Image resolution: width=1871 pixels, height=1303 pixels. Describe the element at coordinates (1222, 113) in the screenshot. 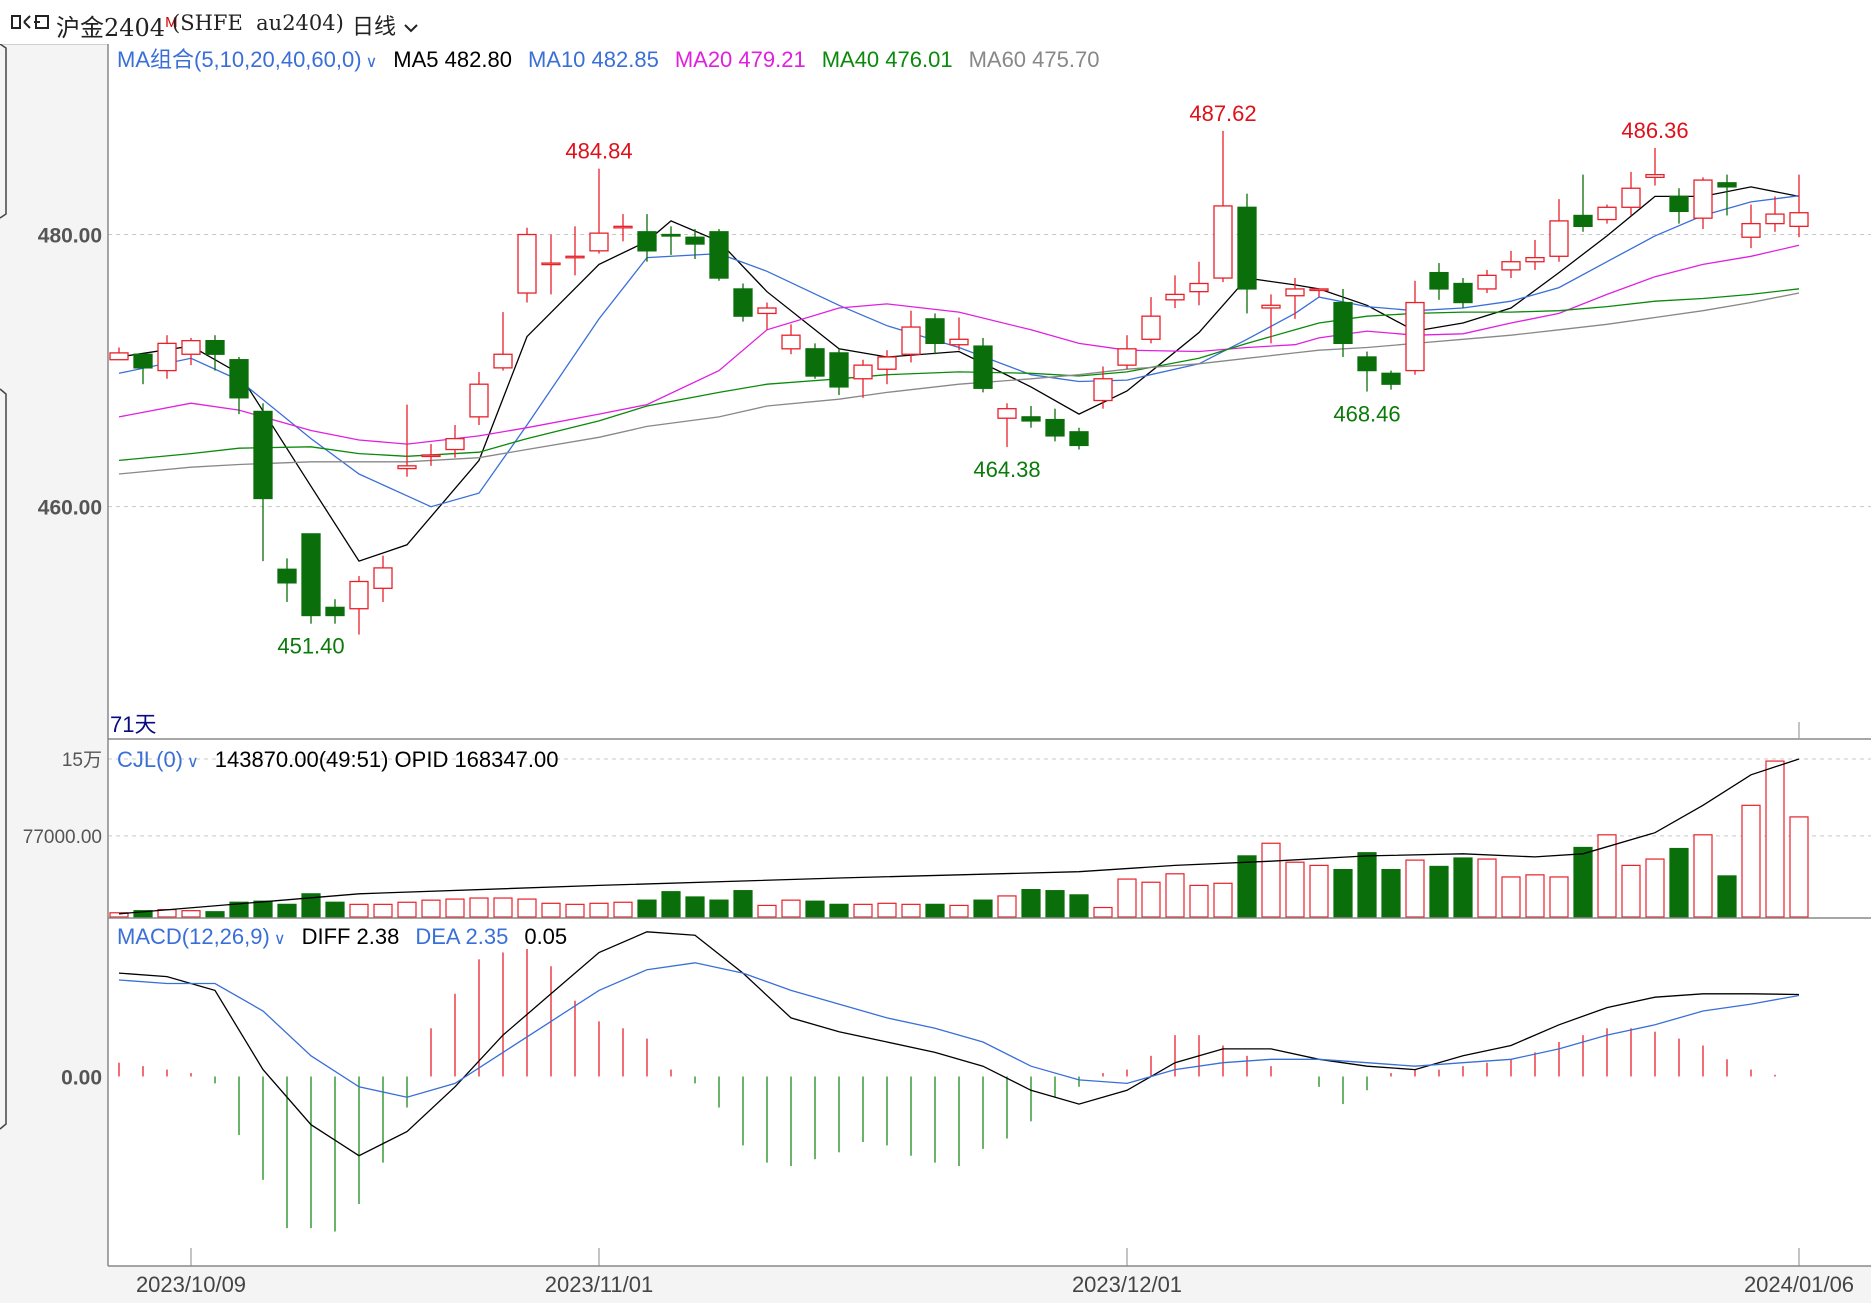

I see `price-annotation: 487.62` at that location.